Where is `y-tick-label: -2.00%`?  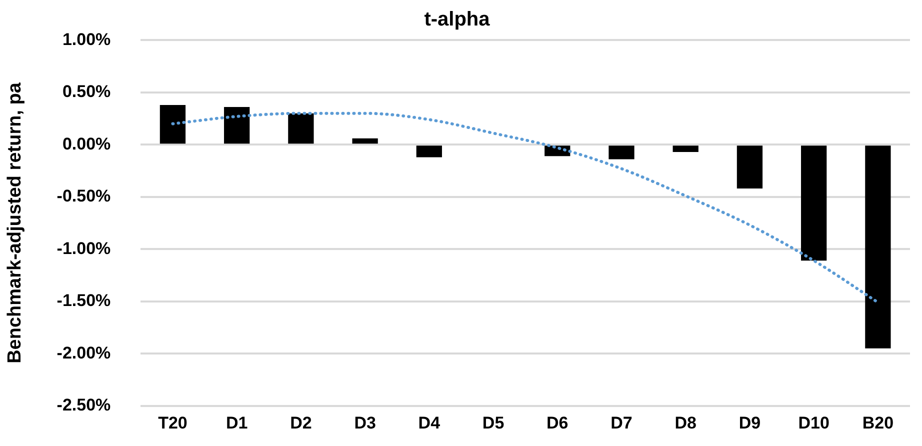
y-tick-label: -2.00% is located at coordinates (83, 352).